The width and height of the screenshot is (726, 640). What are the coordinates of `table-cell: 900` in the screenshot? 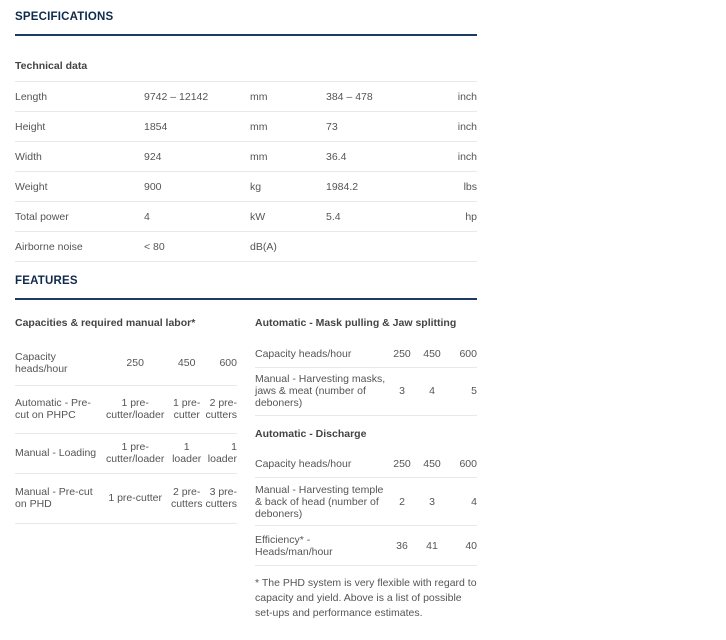 It's located at (153, 186).